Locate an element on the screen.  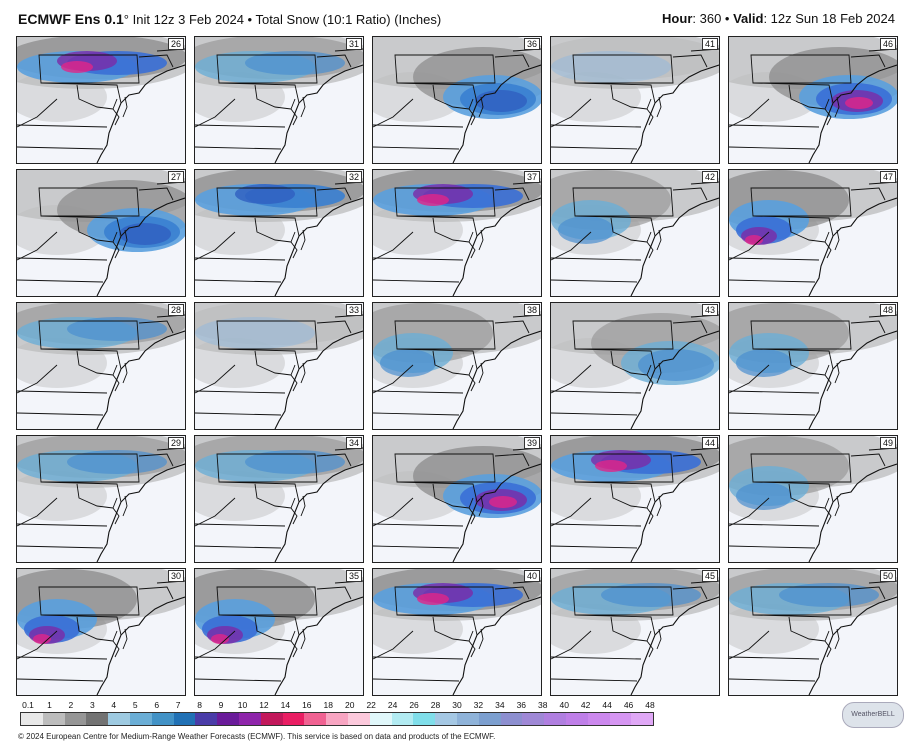
member-number: 33 is located at coordinates (353, 310).